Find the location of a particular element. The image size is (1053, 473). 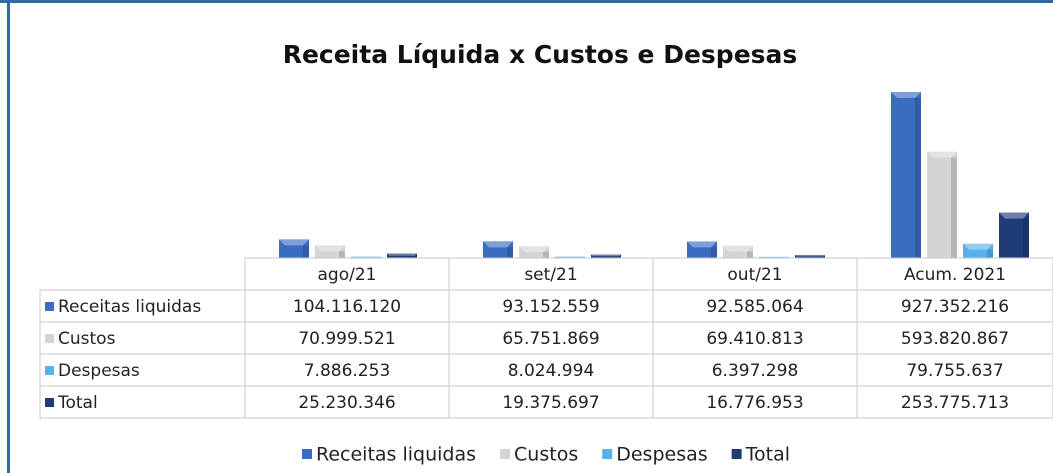

column-header: Acum. 2021 is located at coordinates (955, 275).